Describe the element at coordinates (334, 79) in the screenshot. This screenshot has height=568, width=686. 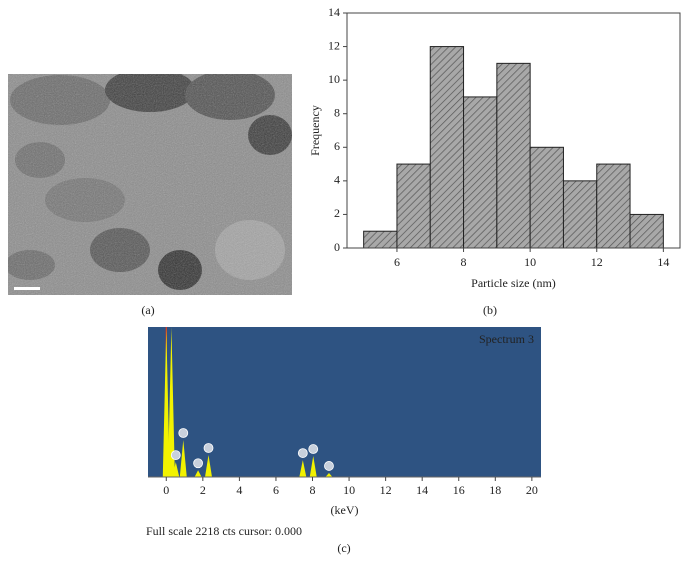
I see `y-tick-label: 10` at that location.